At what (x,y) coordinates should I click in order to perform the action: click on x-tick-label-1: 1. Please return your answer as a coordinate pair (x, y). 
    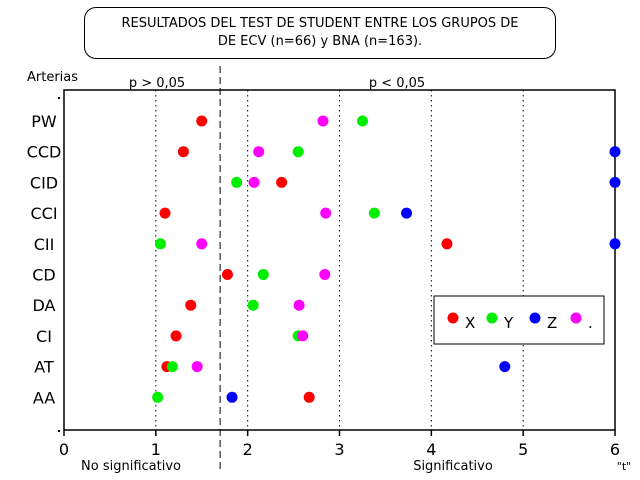
    Looking at the image, I should click on (156, 449).